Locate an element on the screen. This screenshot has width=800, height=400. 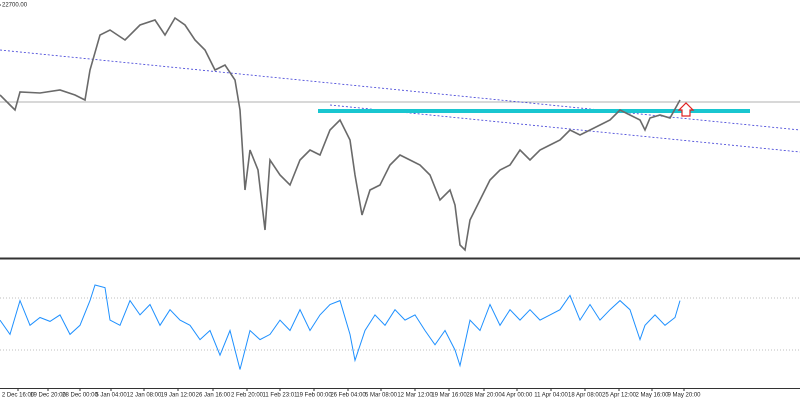
x-tick-label: 2 Dec 16:00 is located at coordinates (18, 396).